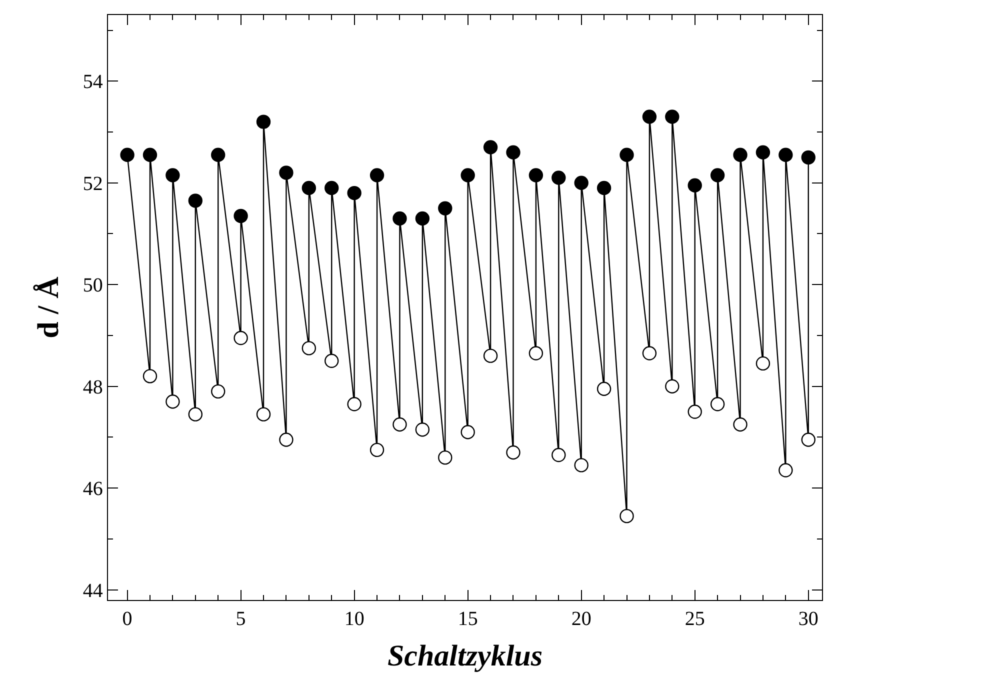  What do you see at coordinates (241, 619) in the screenshot?
I see `x-tick-label: 5` at bounding box center [241, 619].